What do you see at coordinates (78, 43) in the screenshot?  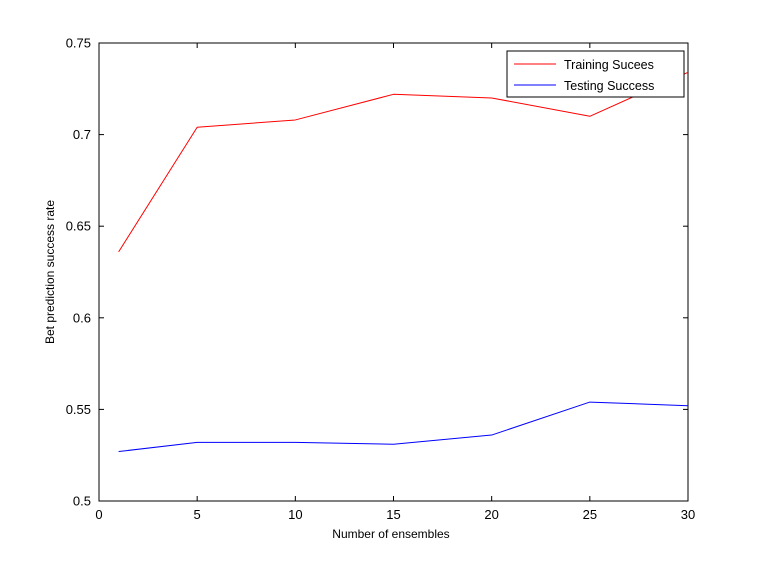 I see `y-tick-label: 0.75` at bounding box center [78, 43].